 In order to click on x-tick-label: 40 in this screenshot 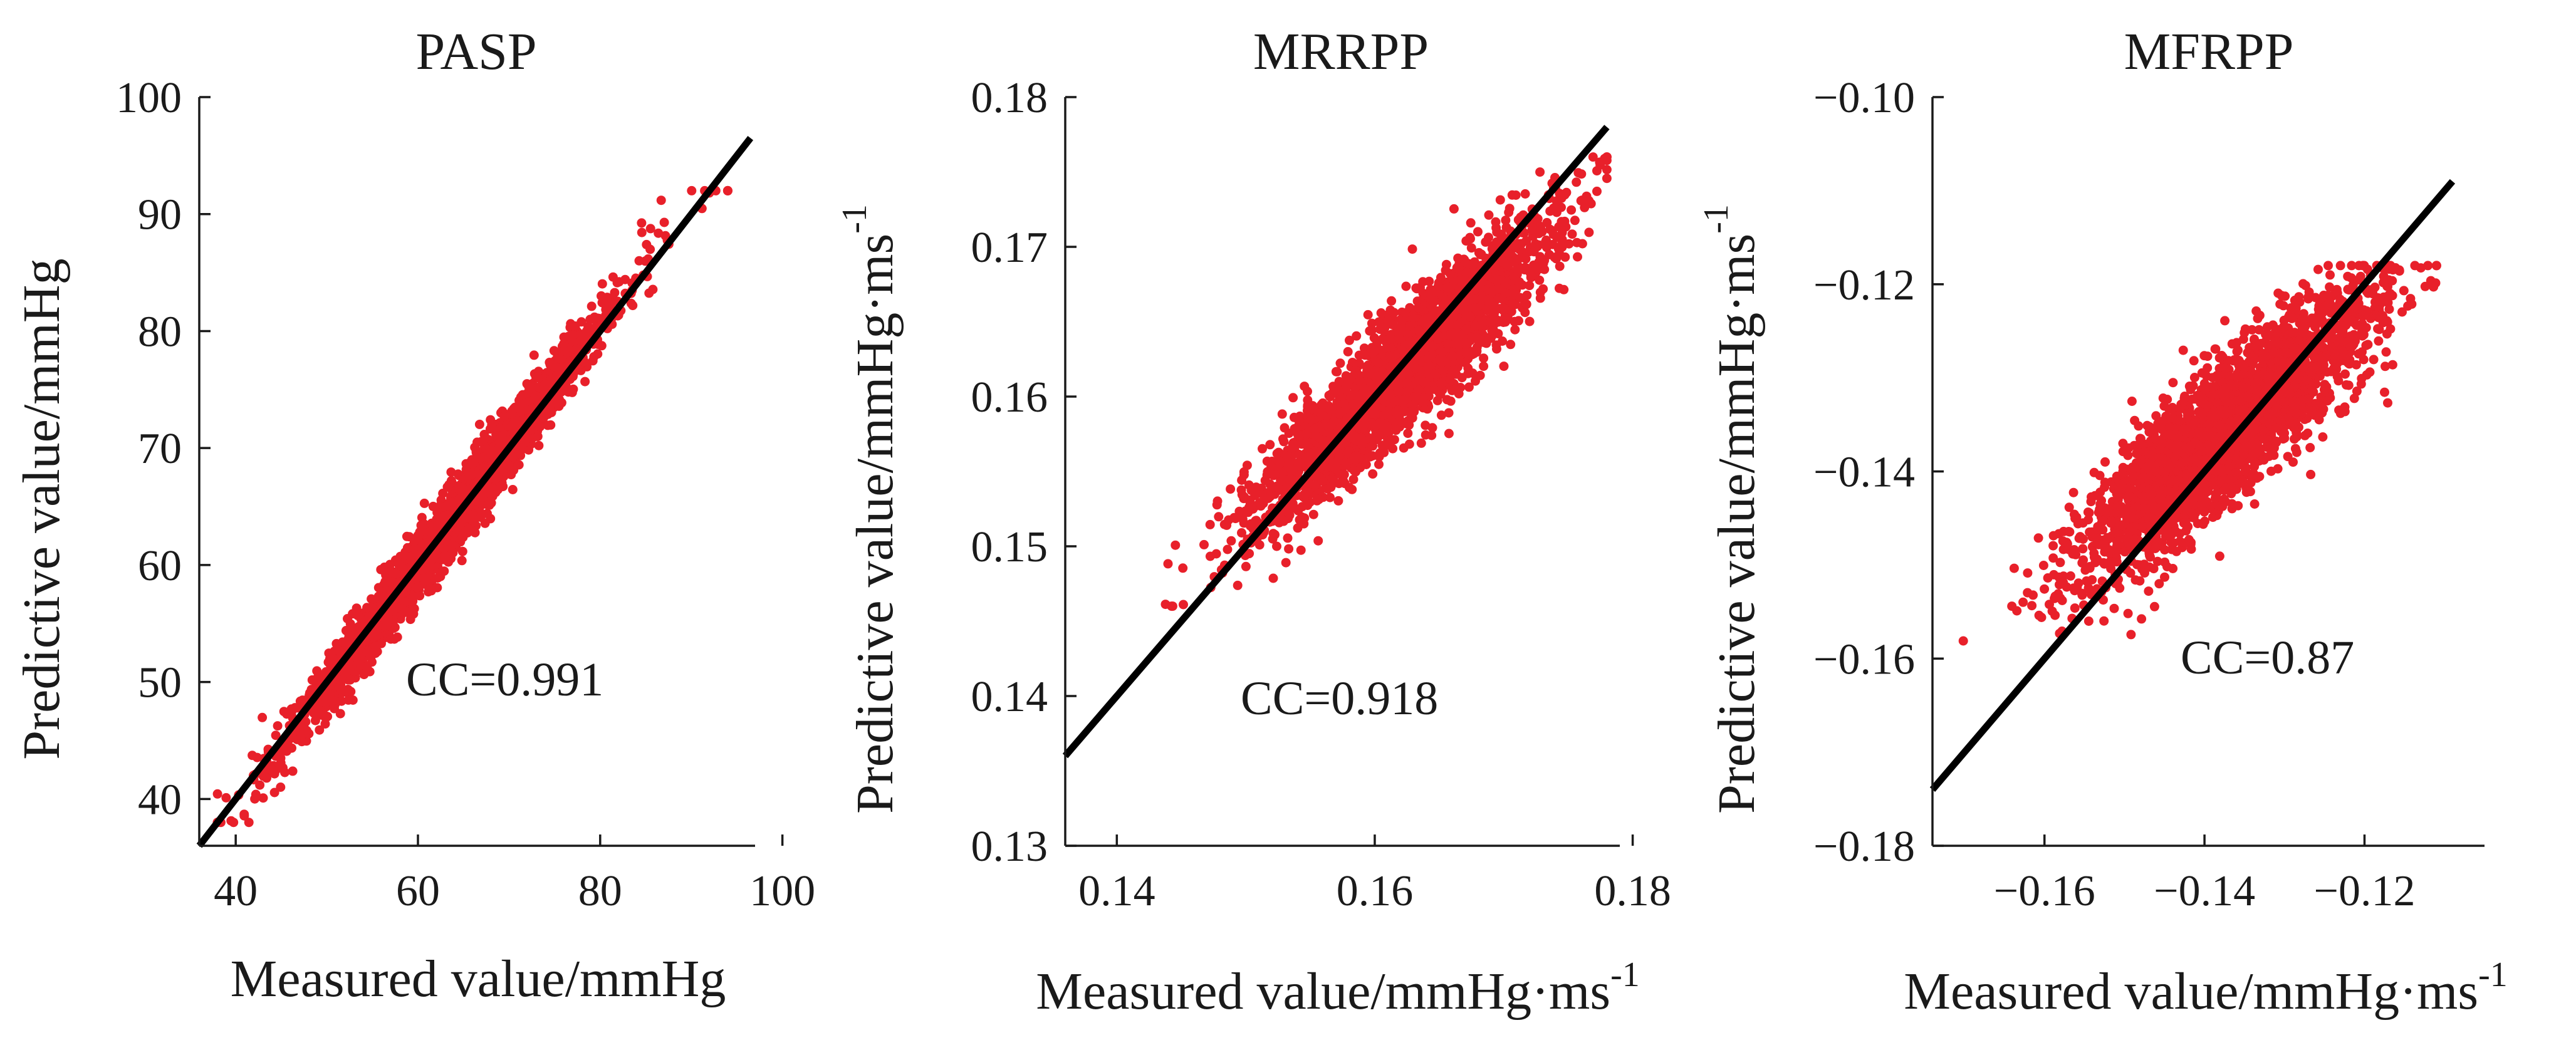, I will do `click(236, 891)`.